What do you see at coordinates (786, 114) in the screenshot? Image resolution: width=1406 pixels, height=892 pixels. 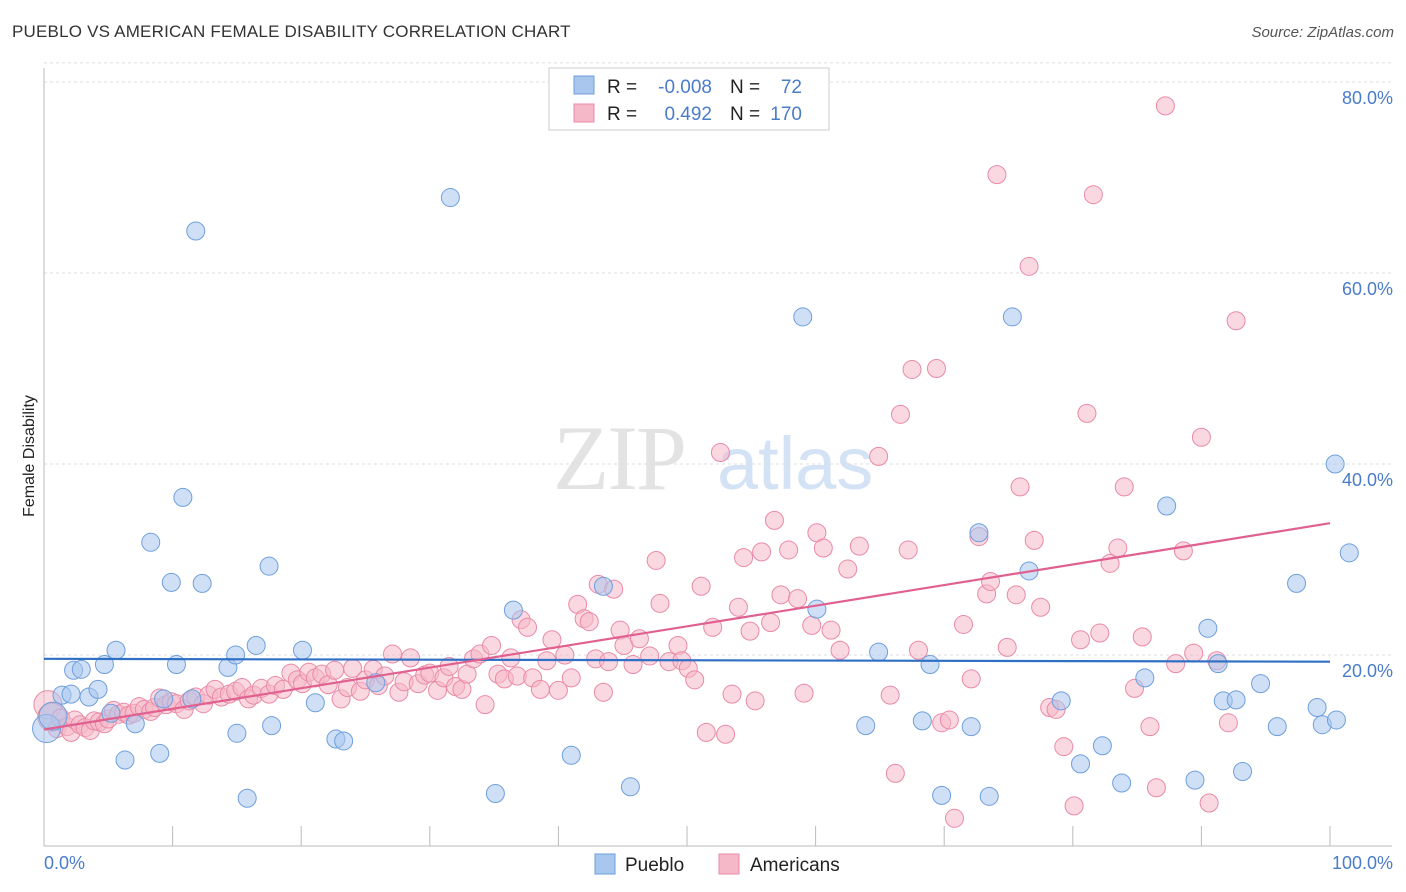 I see `legend-n-value-2: 170` at bounding box center [786, 114].